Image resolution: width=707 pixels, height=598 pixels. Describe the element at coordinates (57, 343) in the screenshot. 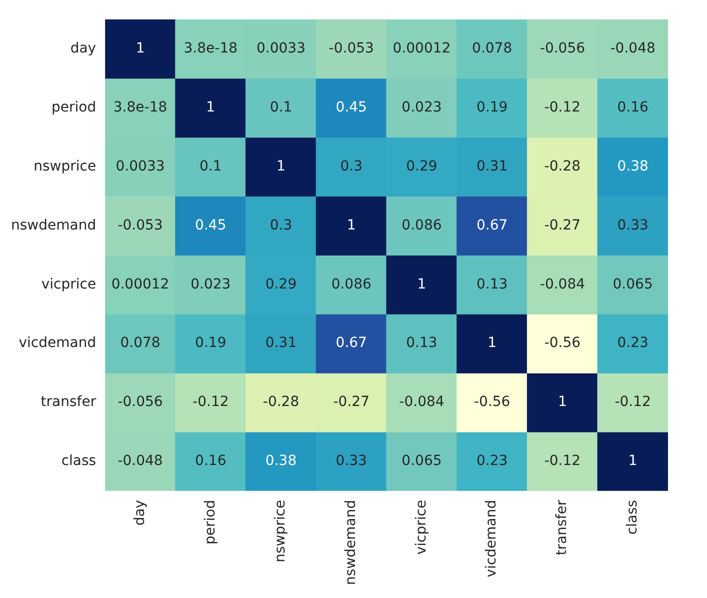

I see `y-tick-label: vicdemand` at that location.